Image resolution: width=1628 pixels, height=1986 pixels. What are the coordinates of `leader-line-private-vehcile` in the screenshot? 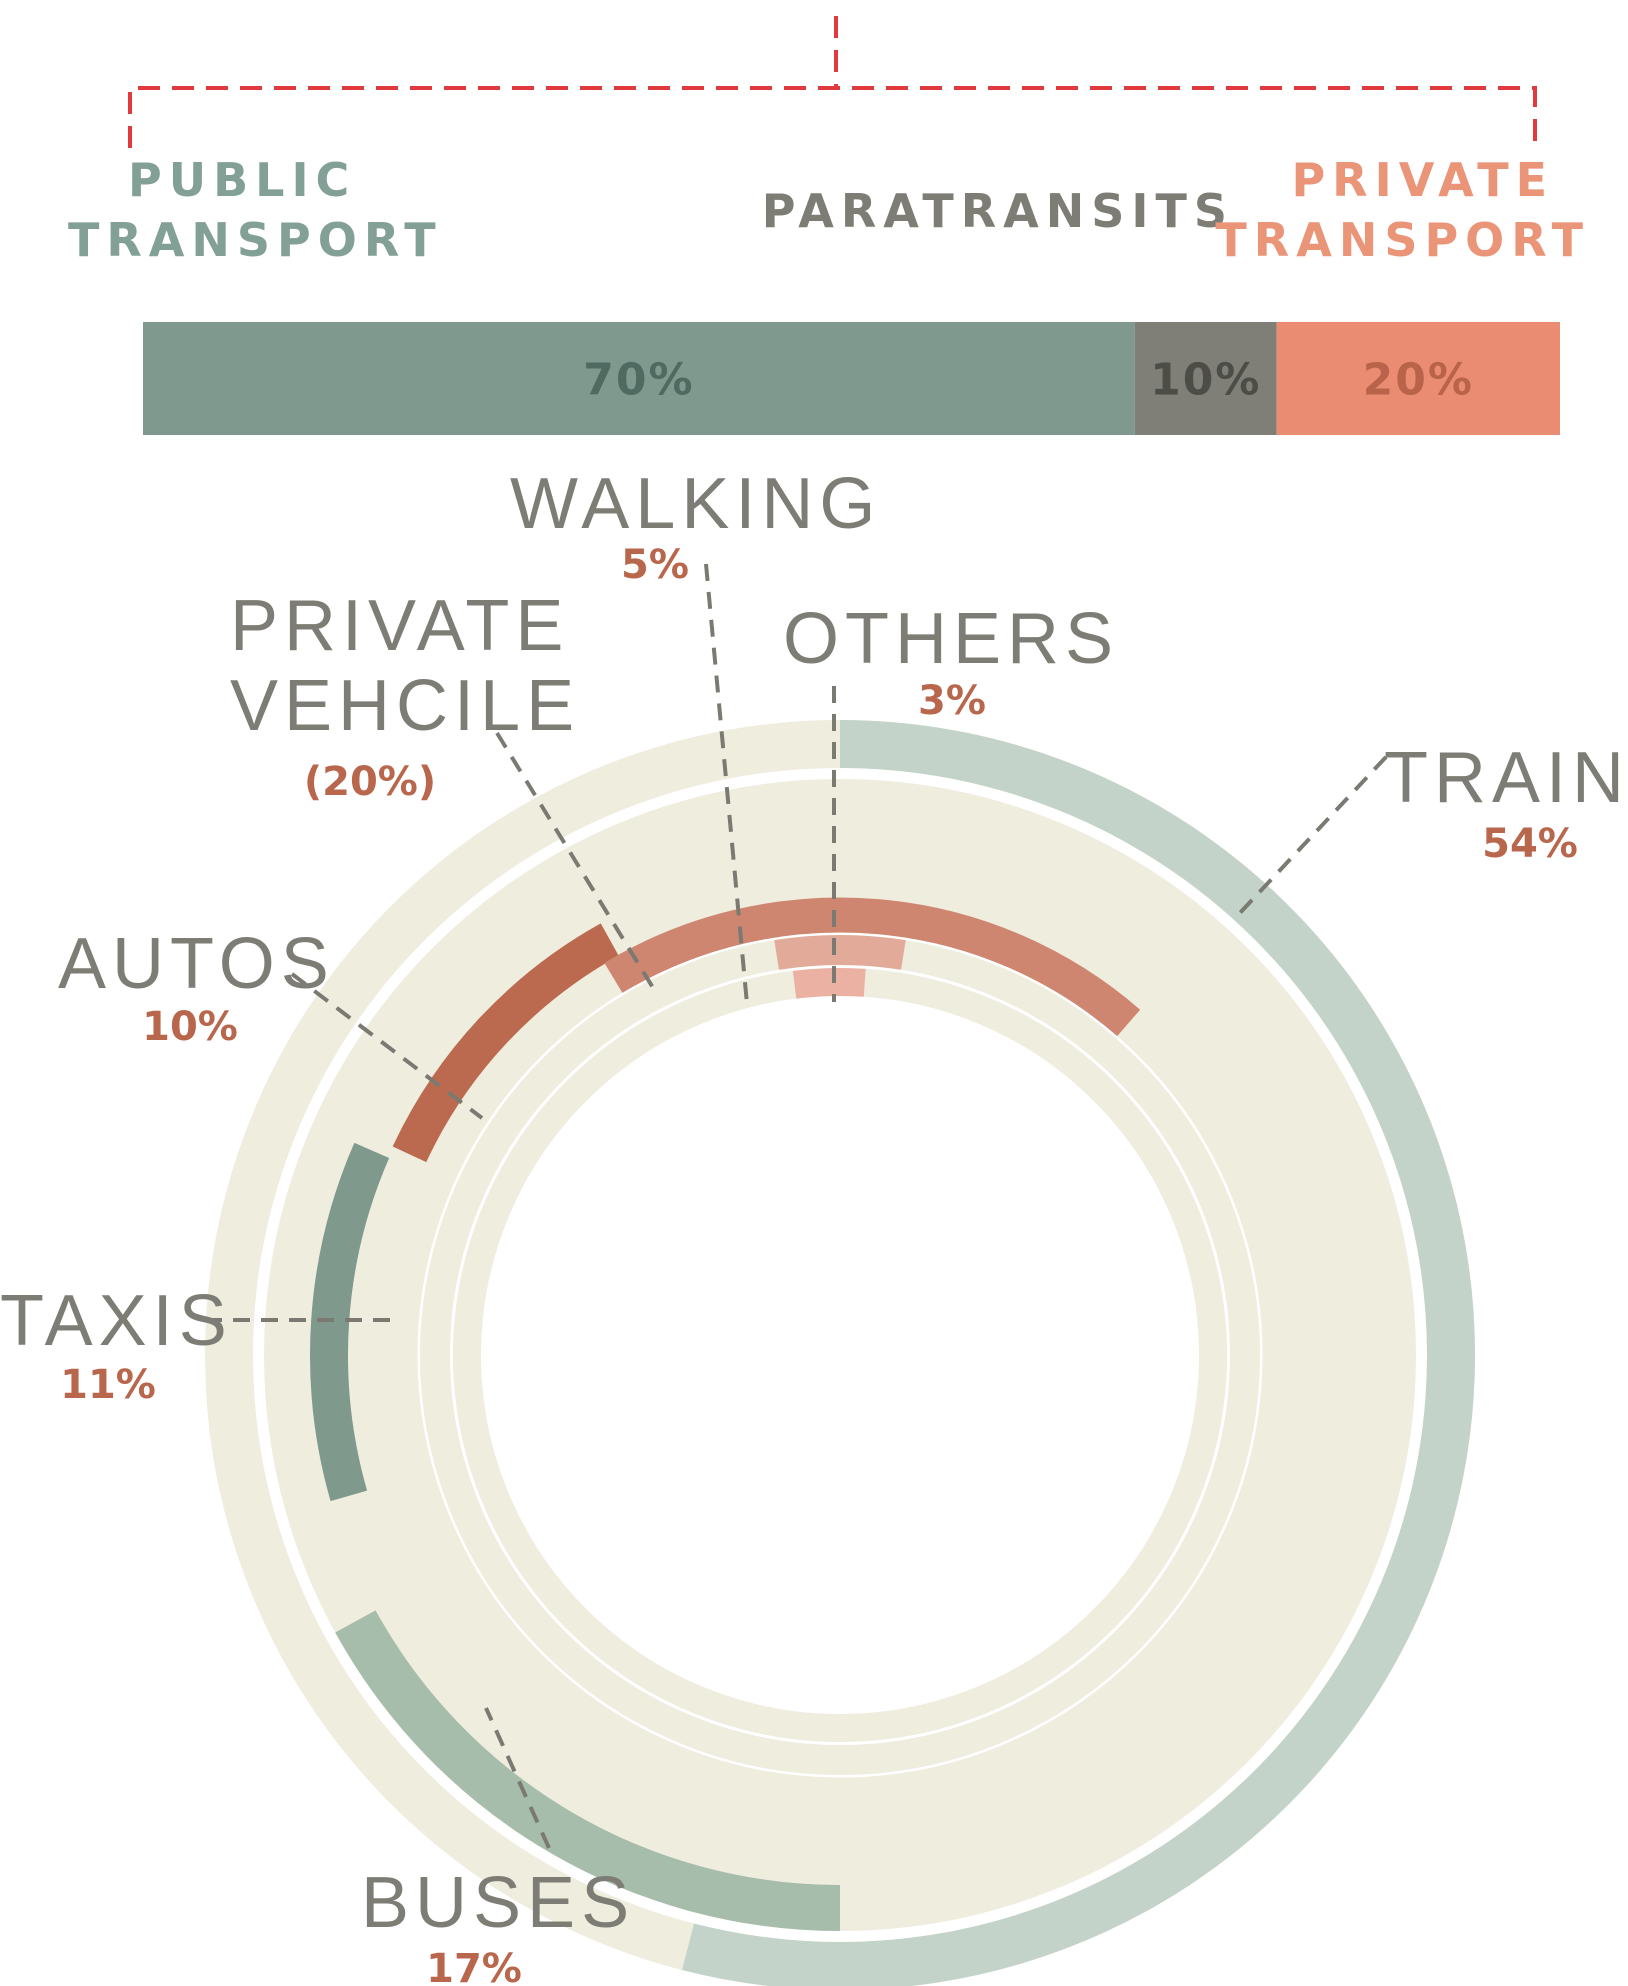 It's located at (576, 862).